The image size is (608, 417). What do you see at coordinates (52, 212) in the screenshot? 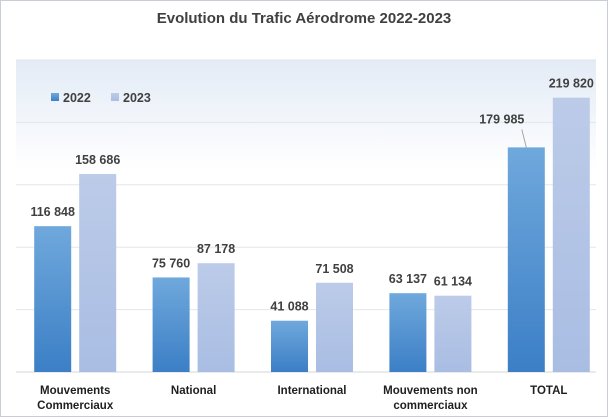
I see `data-label: 116 848` at bounding box center [52, 212].